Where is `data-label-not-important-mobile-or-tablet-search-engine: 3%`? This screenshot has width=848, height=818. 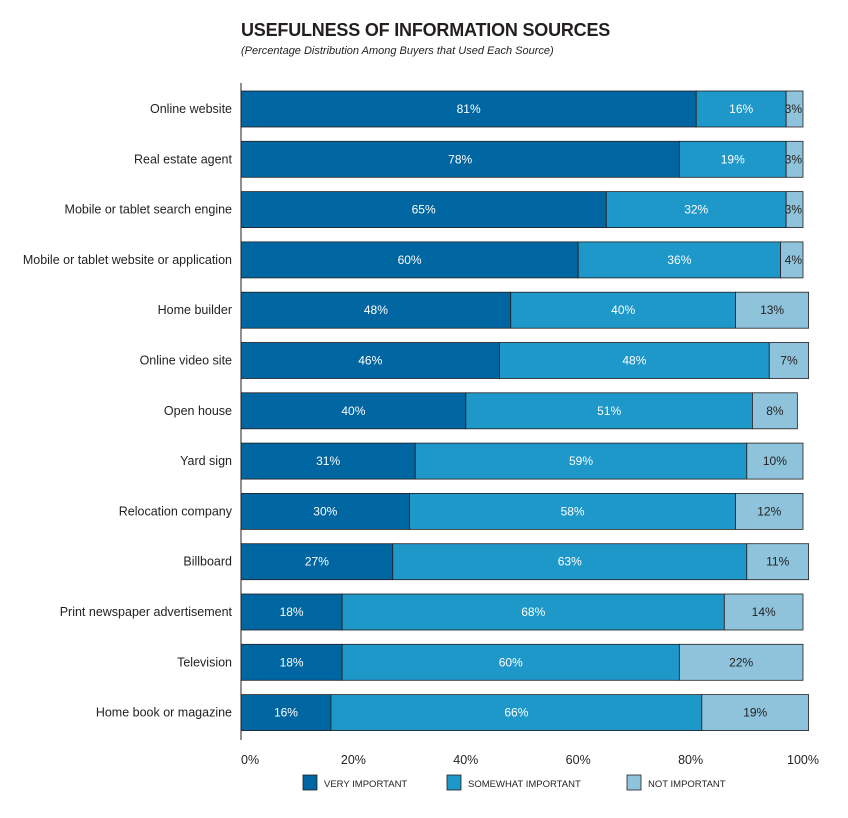
data-label-not-important-mobile-or-tablet-search-engine: 3% is located at coordinates (794, 210).